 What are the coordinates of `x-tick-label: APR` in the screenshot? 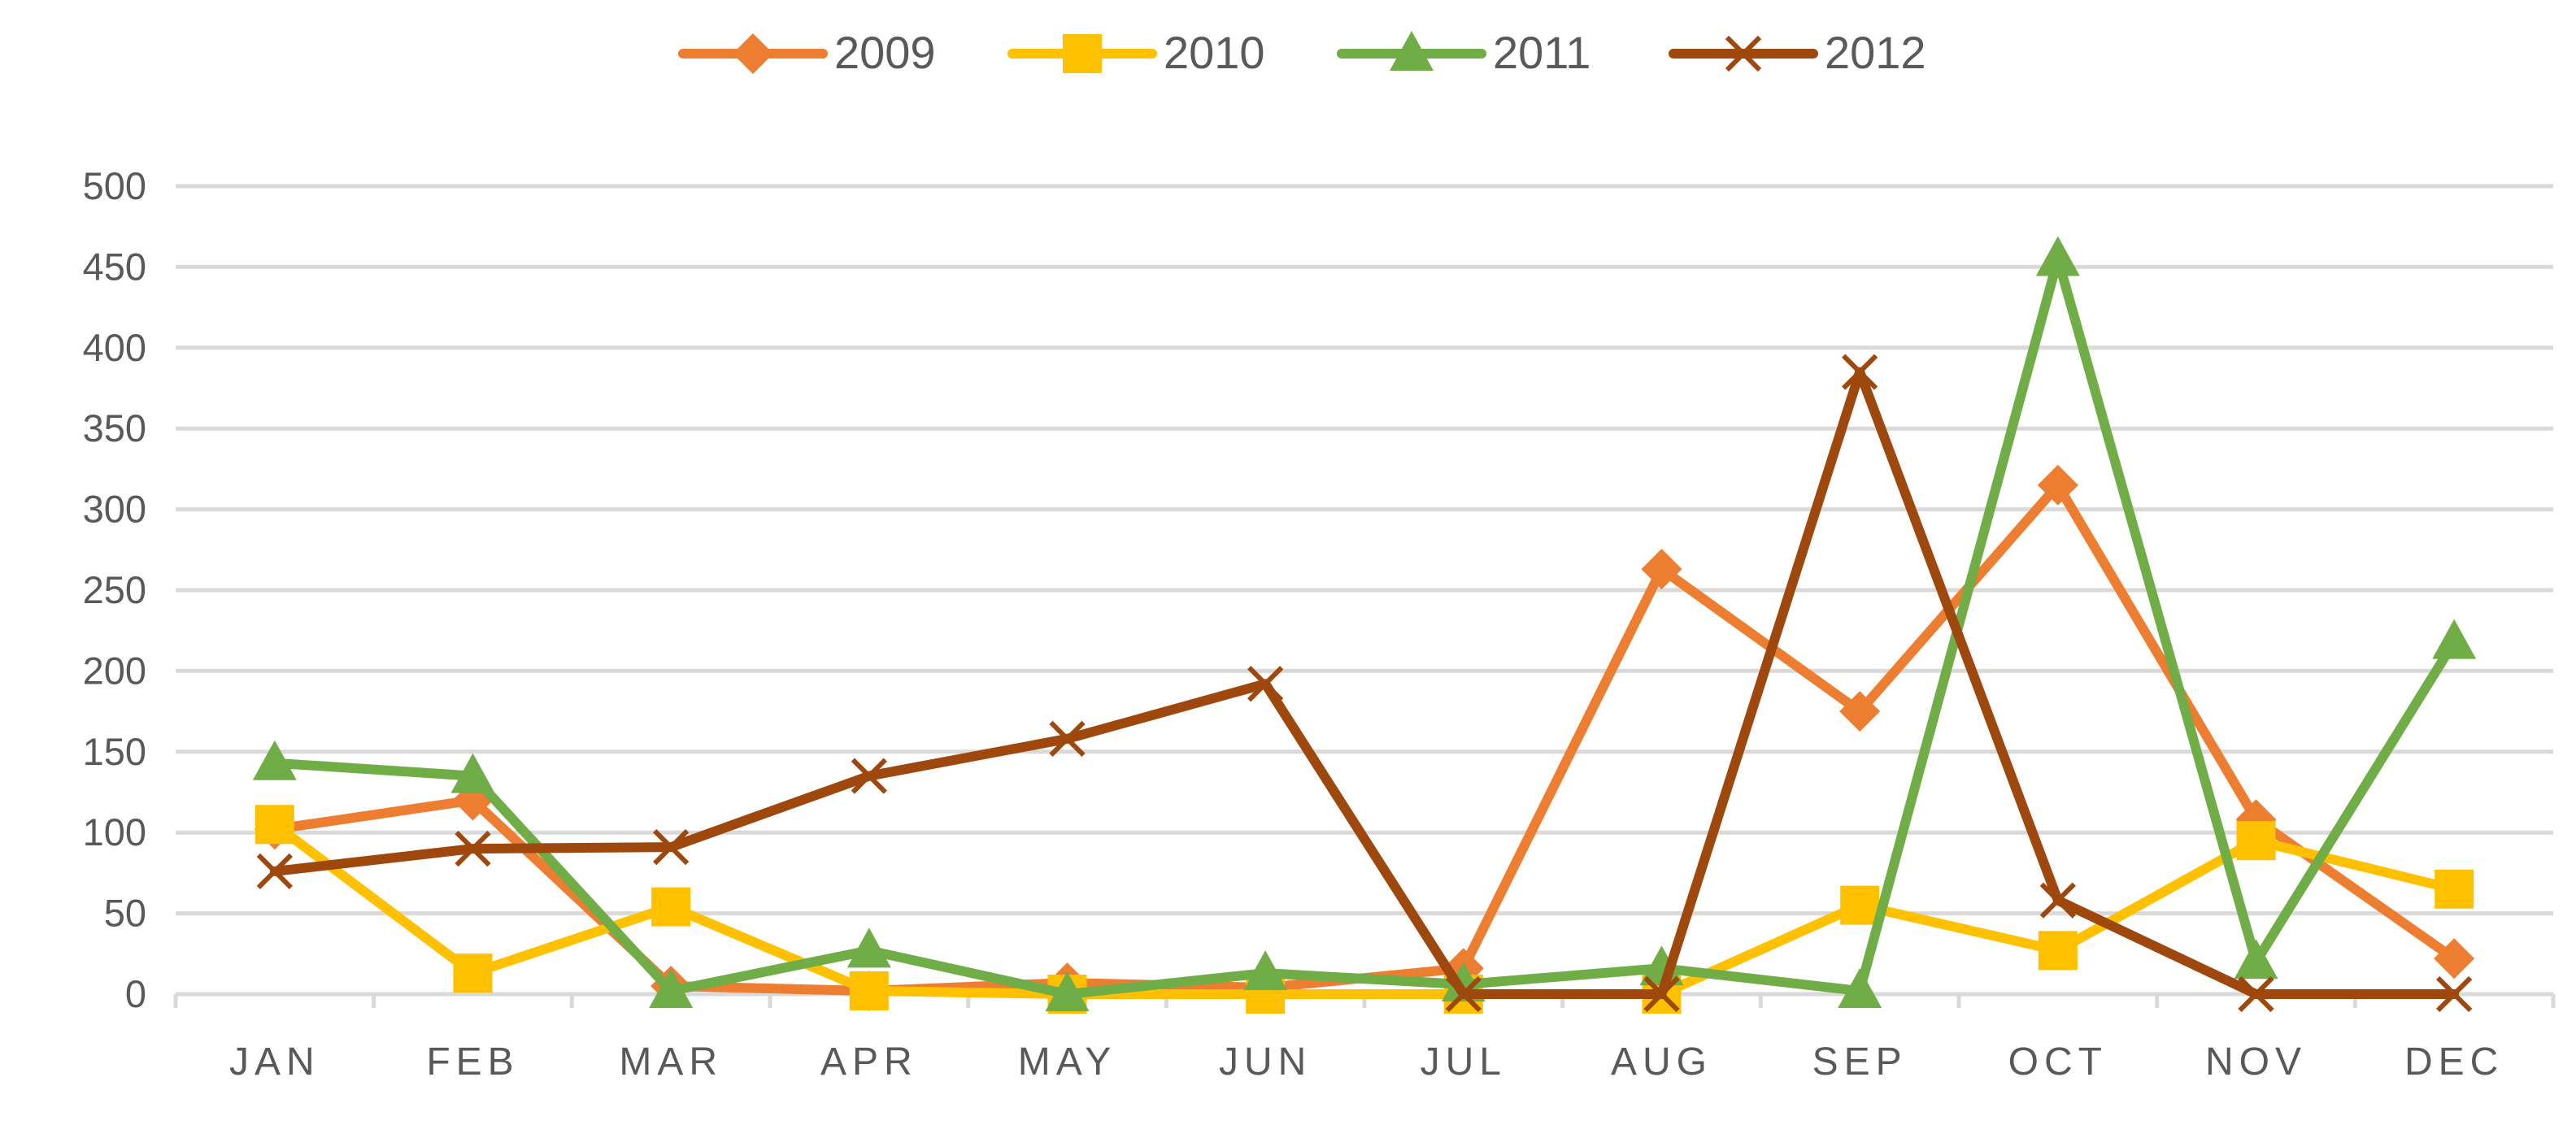 It's located at (869, 1062).